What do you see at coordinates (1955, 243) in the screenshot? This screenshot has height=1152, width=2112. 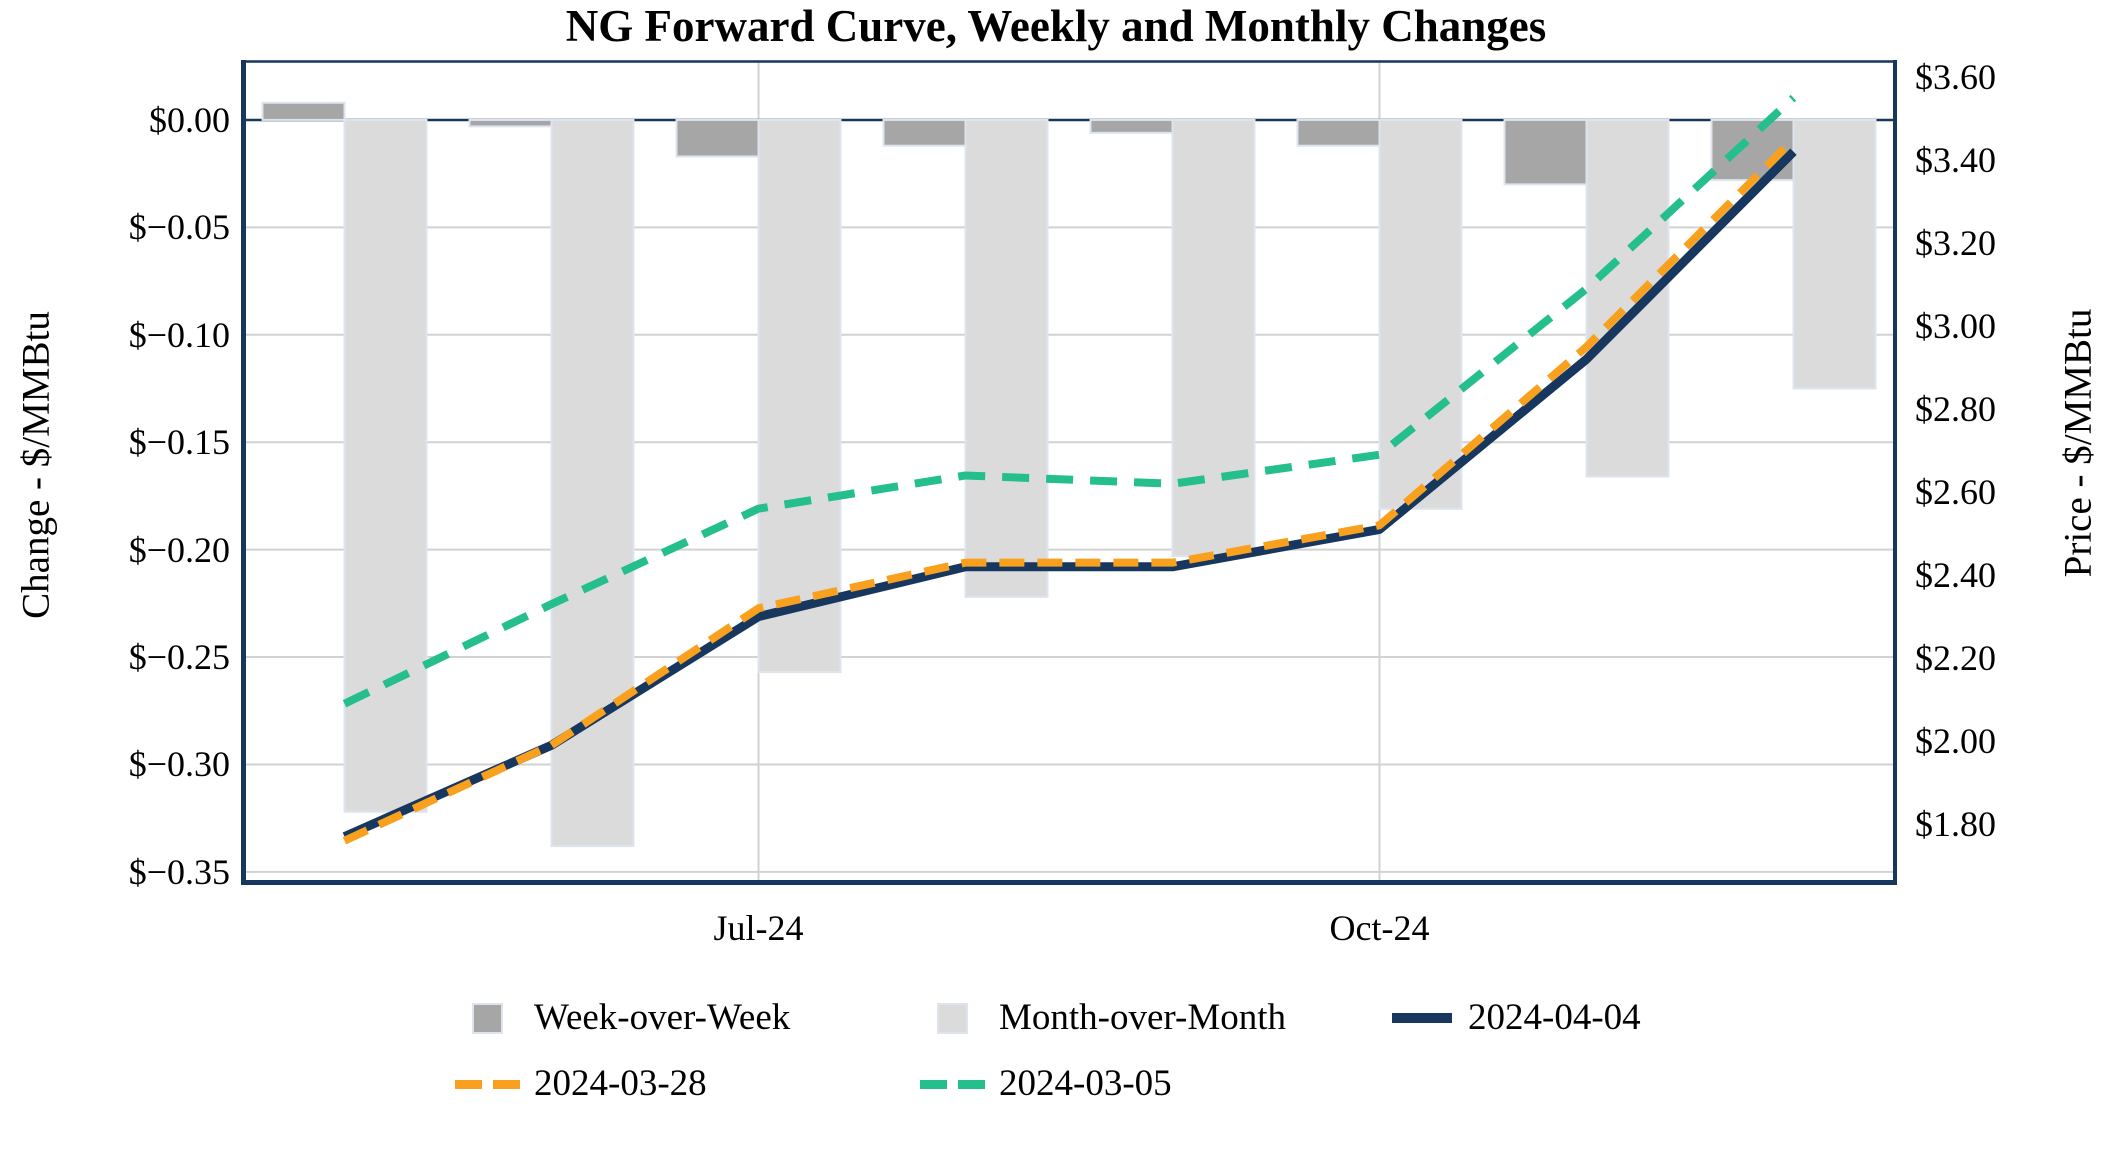 I see `right-axis-tick-label: $3.20` at bounding box center [1955, 243].